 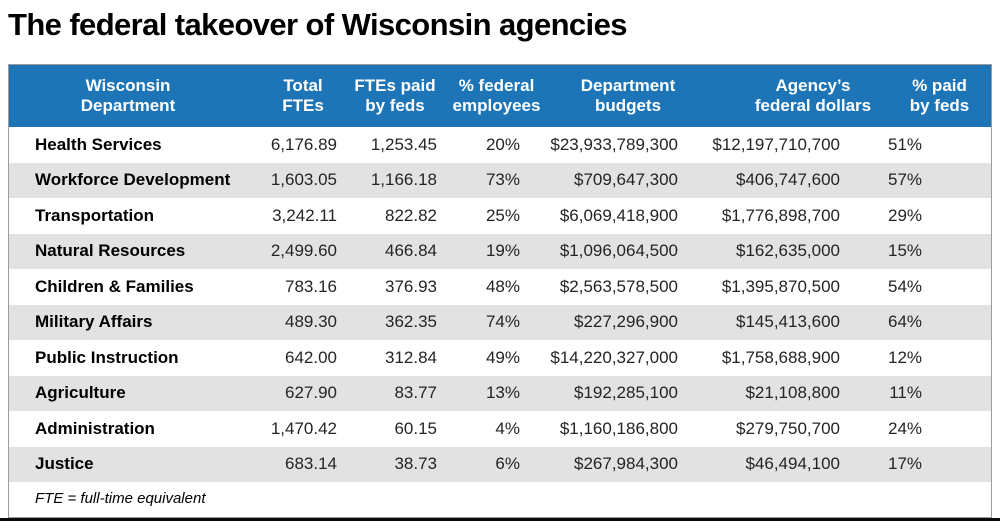 What do you see at coordinates (626, 322) in the screenshot?
I see `cell-department_budgets: $227,296,900` at bounding box center [626, 322].